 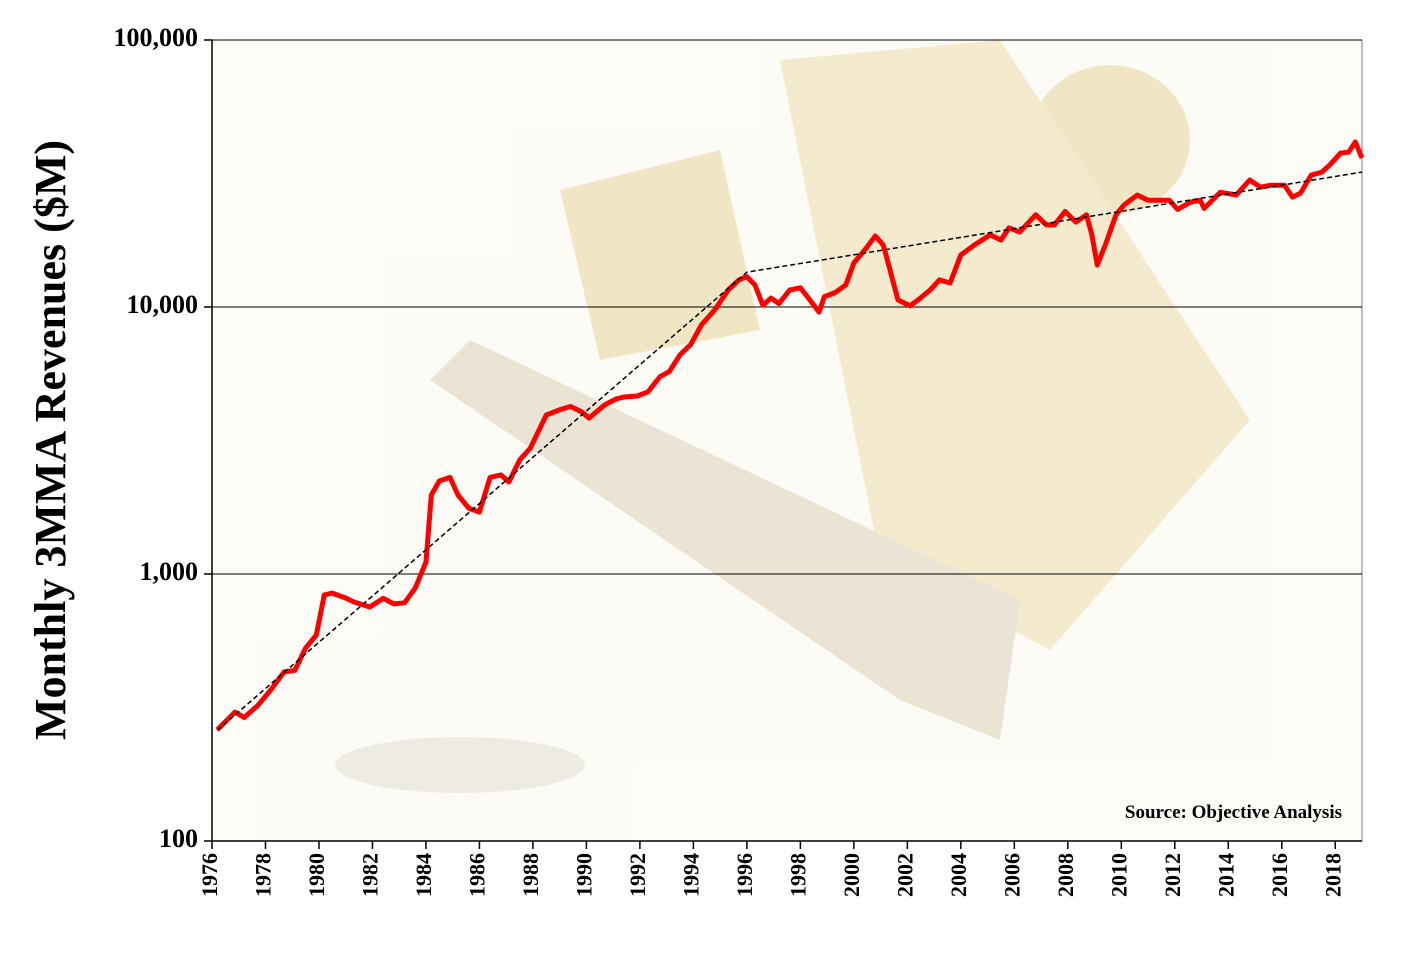 I want to click on x-tick-label: 1982, so click(x=370, y=875).